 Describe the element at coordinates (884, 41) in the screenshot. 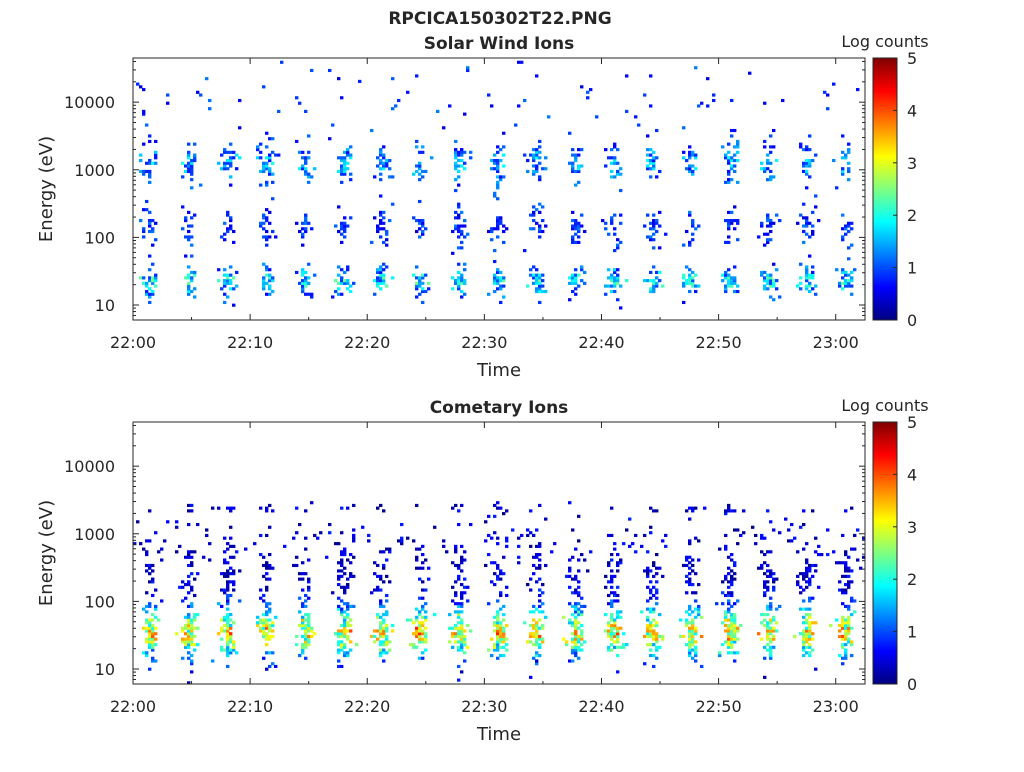

I see `colorbar-label: Log counts` at that location.